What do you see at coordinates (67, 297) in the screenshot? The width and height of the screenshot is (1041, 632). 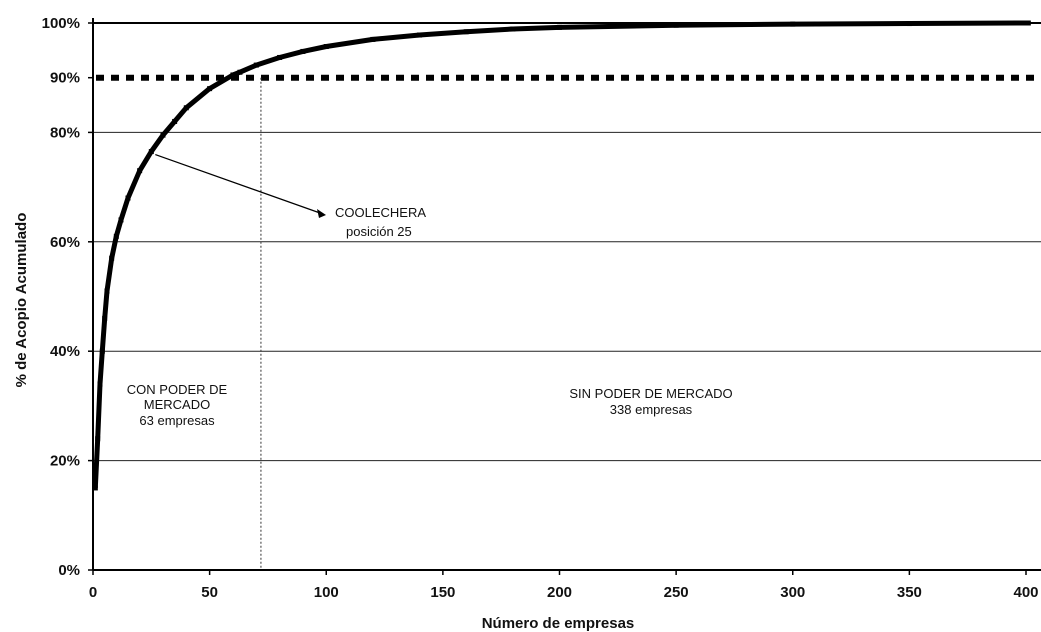 I see `y-tick-labels: 0% 20% 40% 60% 80% 90% 100%` at bounding box center [67, 297].